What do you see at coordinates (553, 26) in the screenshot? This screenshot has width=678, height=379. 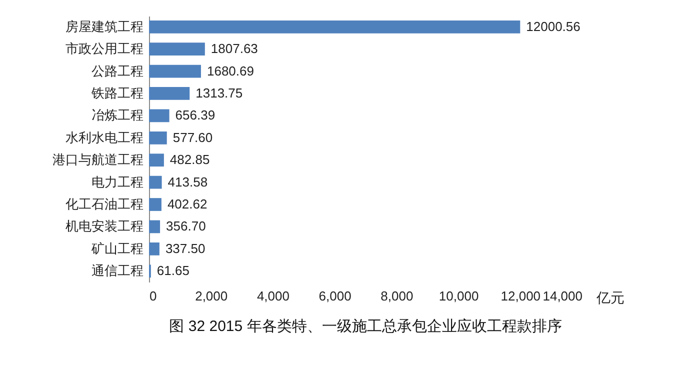 I see `data-label: 12000.56` at bounding box center [553, 26].